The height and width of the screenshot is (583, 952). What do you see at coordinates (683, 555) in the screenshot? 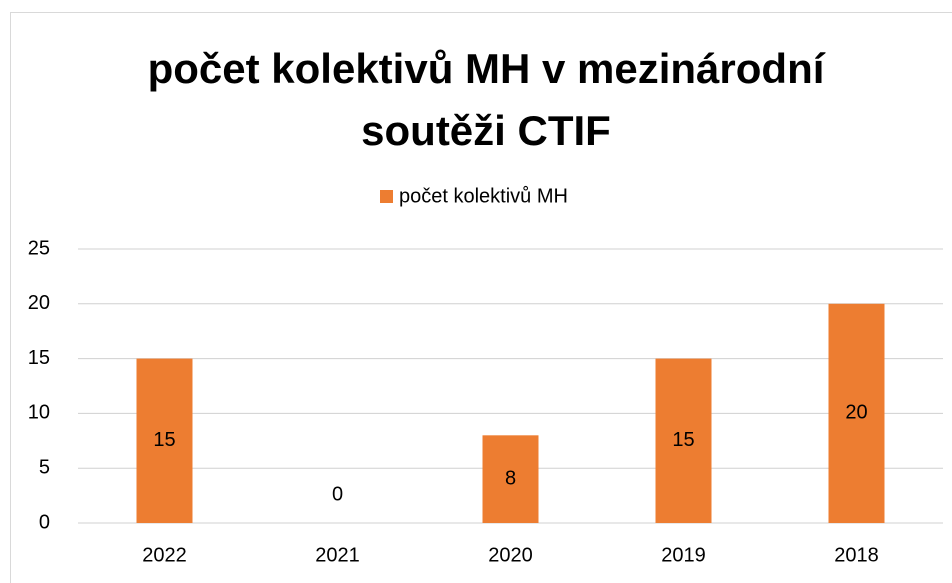
I see `x-tick-label: 2019` at bounding box center [683, 555].